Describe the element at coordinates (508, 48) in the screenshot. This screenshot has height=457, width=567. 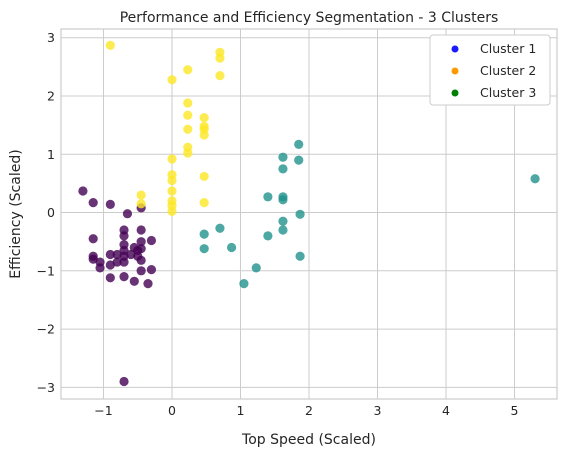
I see `legend-label-cluster-1: Cluster 1` at that location.